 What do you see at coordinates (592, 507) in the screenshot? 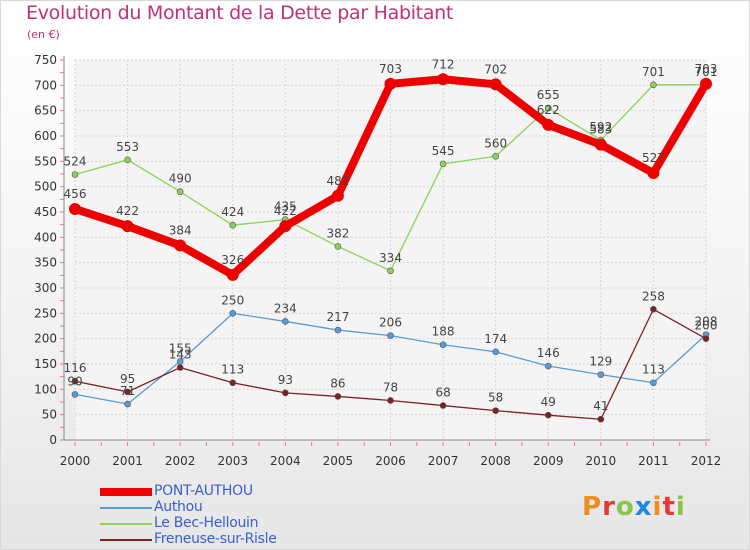
I see `logo-letter: P` at bounding box center [592, 507].